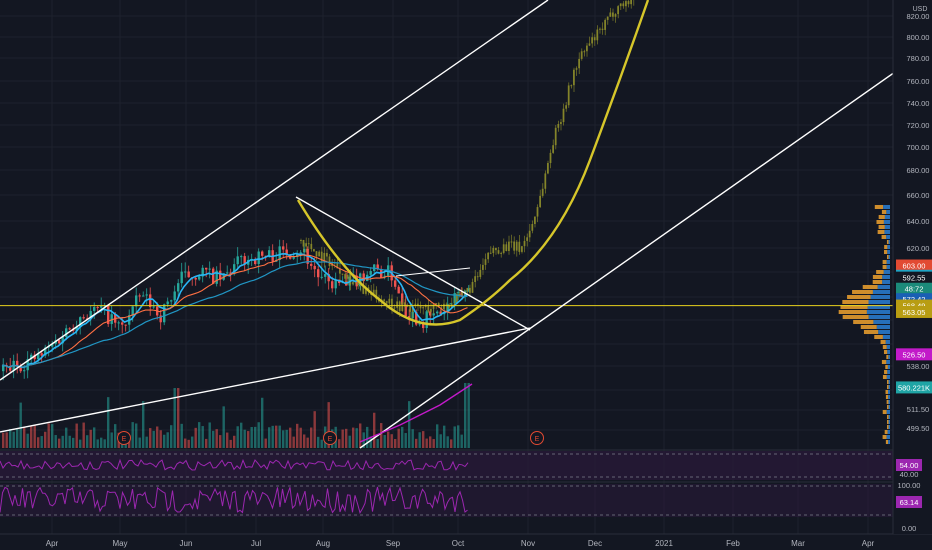 The height and width of the screenshot is (550, 932). What do you see at coordinates (416, 413) in the screenshot?
I see `volume-trend-line` at bounding box center [416, 413].